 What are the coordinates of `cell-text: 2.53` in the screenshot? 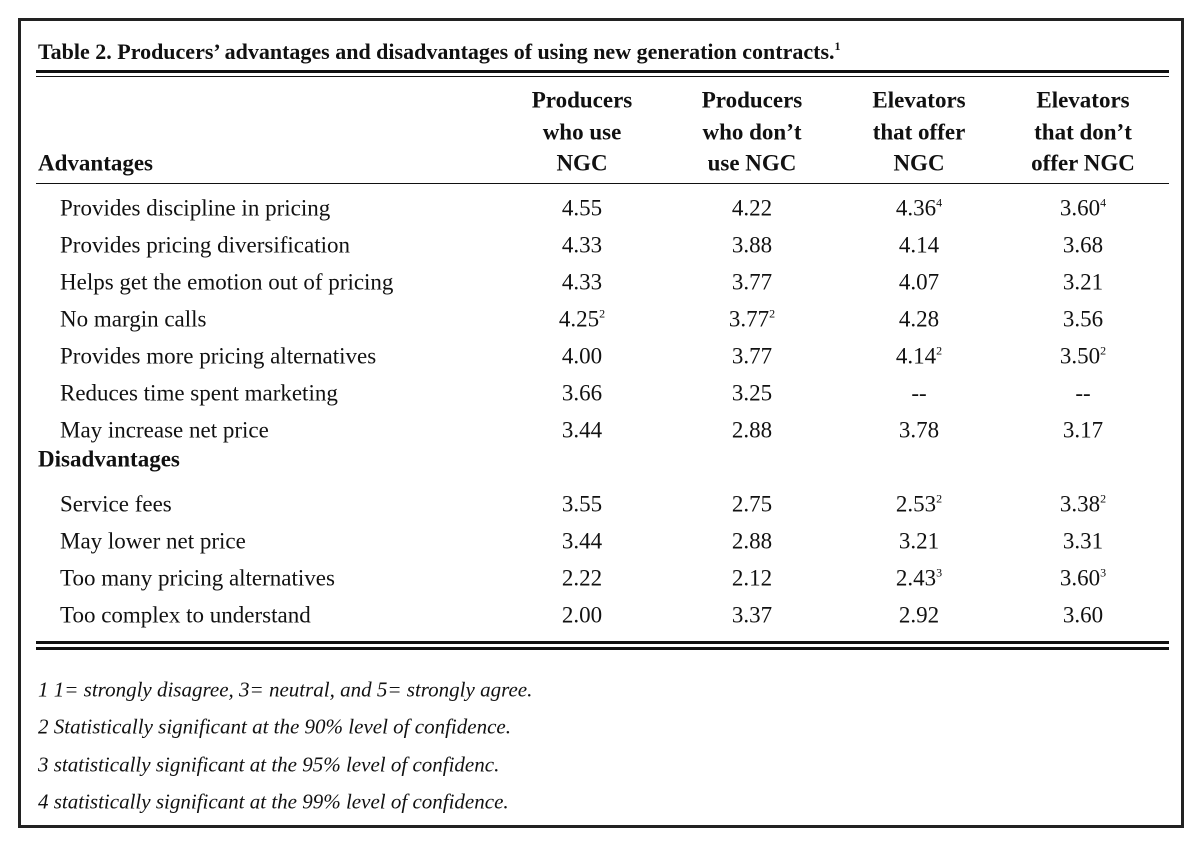 It's located at (916, 504).